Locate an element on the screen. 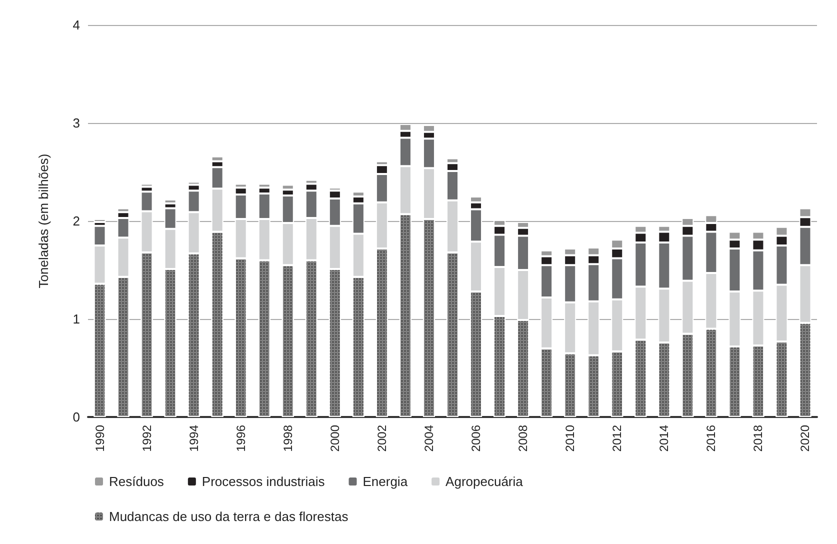 The width and height of the screenshot is (837, 544). legend-label: Mudancas de uso da terra e das florestas is located at coordinates (229, 516).